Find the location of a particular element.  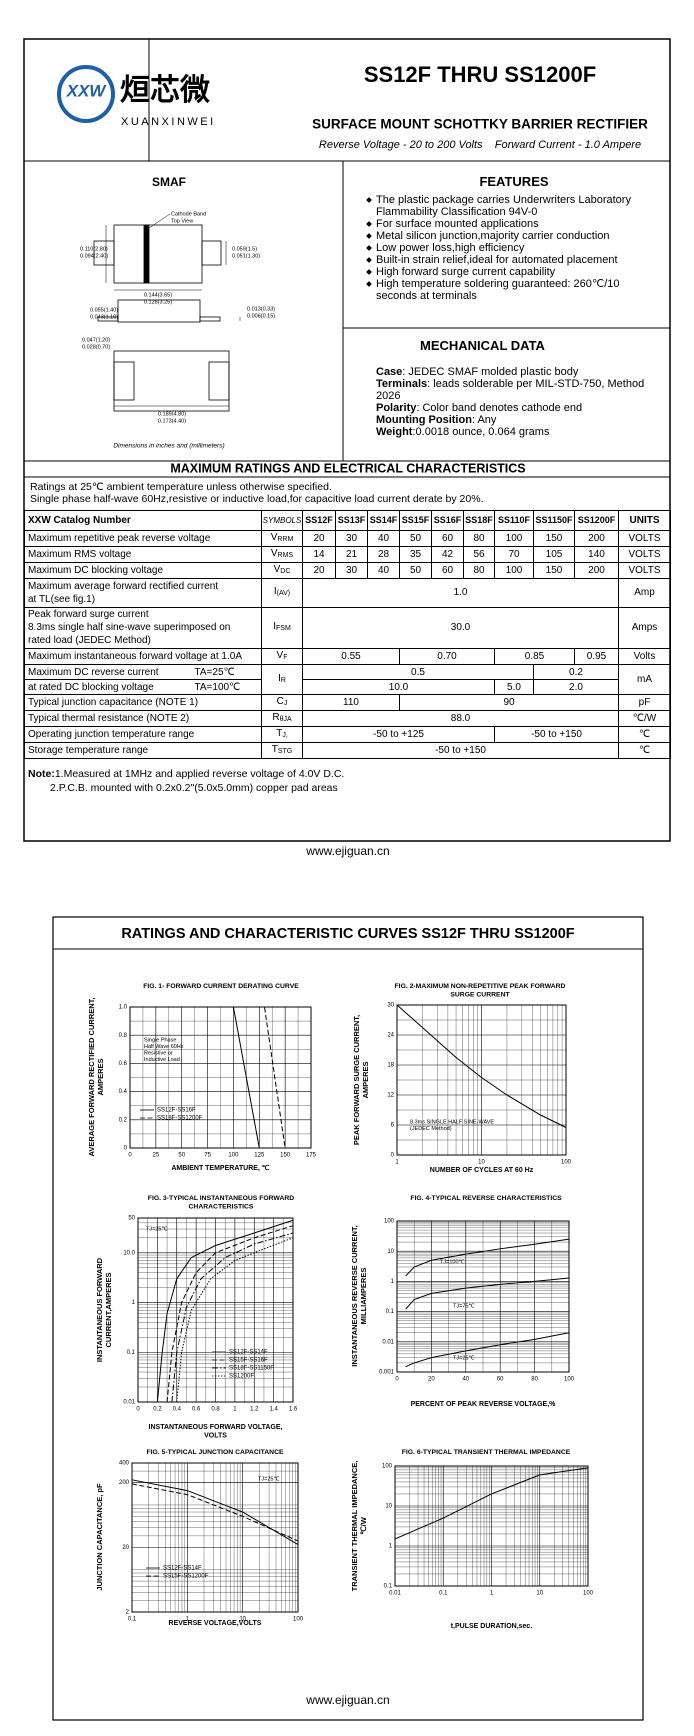

y-tick-label: 0.01 is located at coordinates (388, 1342).